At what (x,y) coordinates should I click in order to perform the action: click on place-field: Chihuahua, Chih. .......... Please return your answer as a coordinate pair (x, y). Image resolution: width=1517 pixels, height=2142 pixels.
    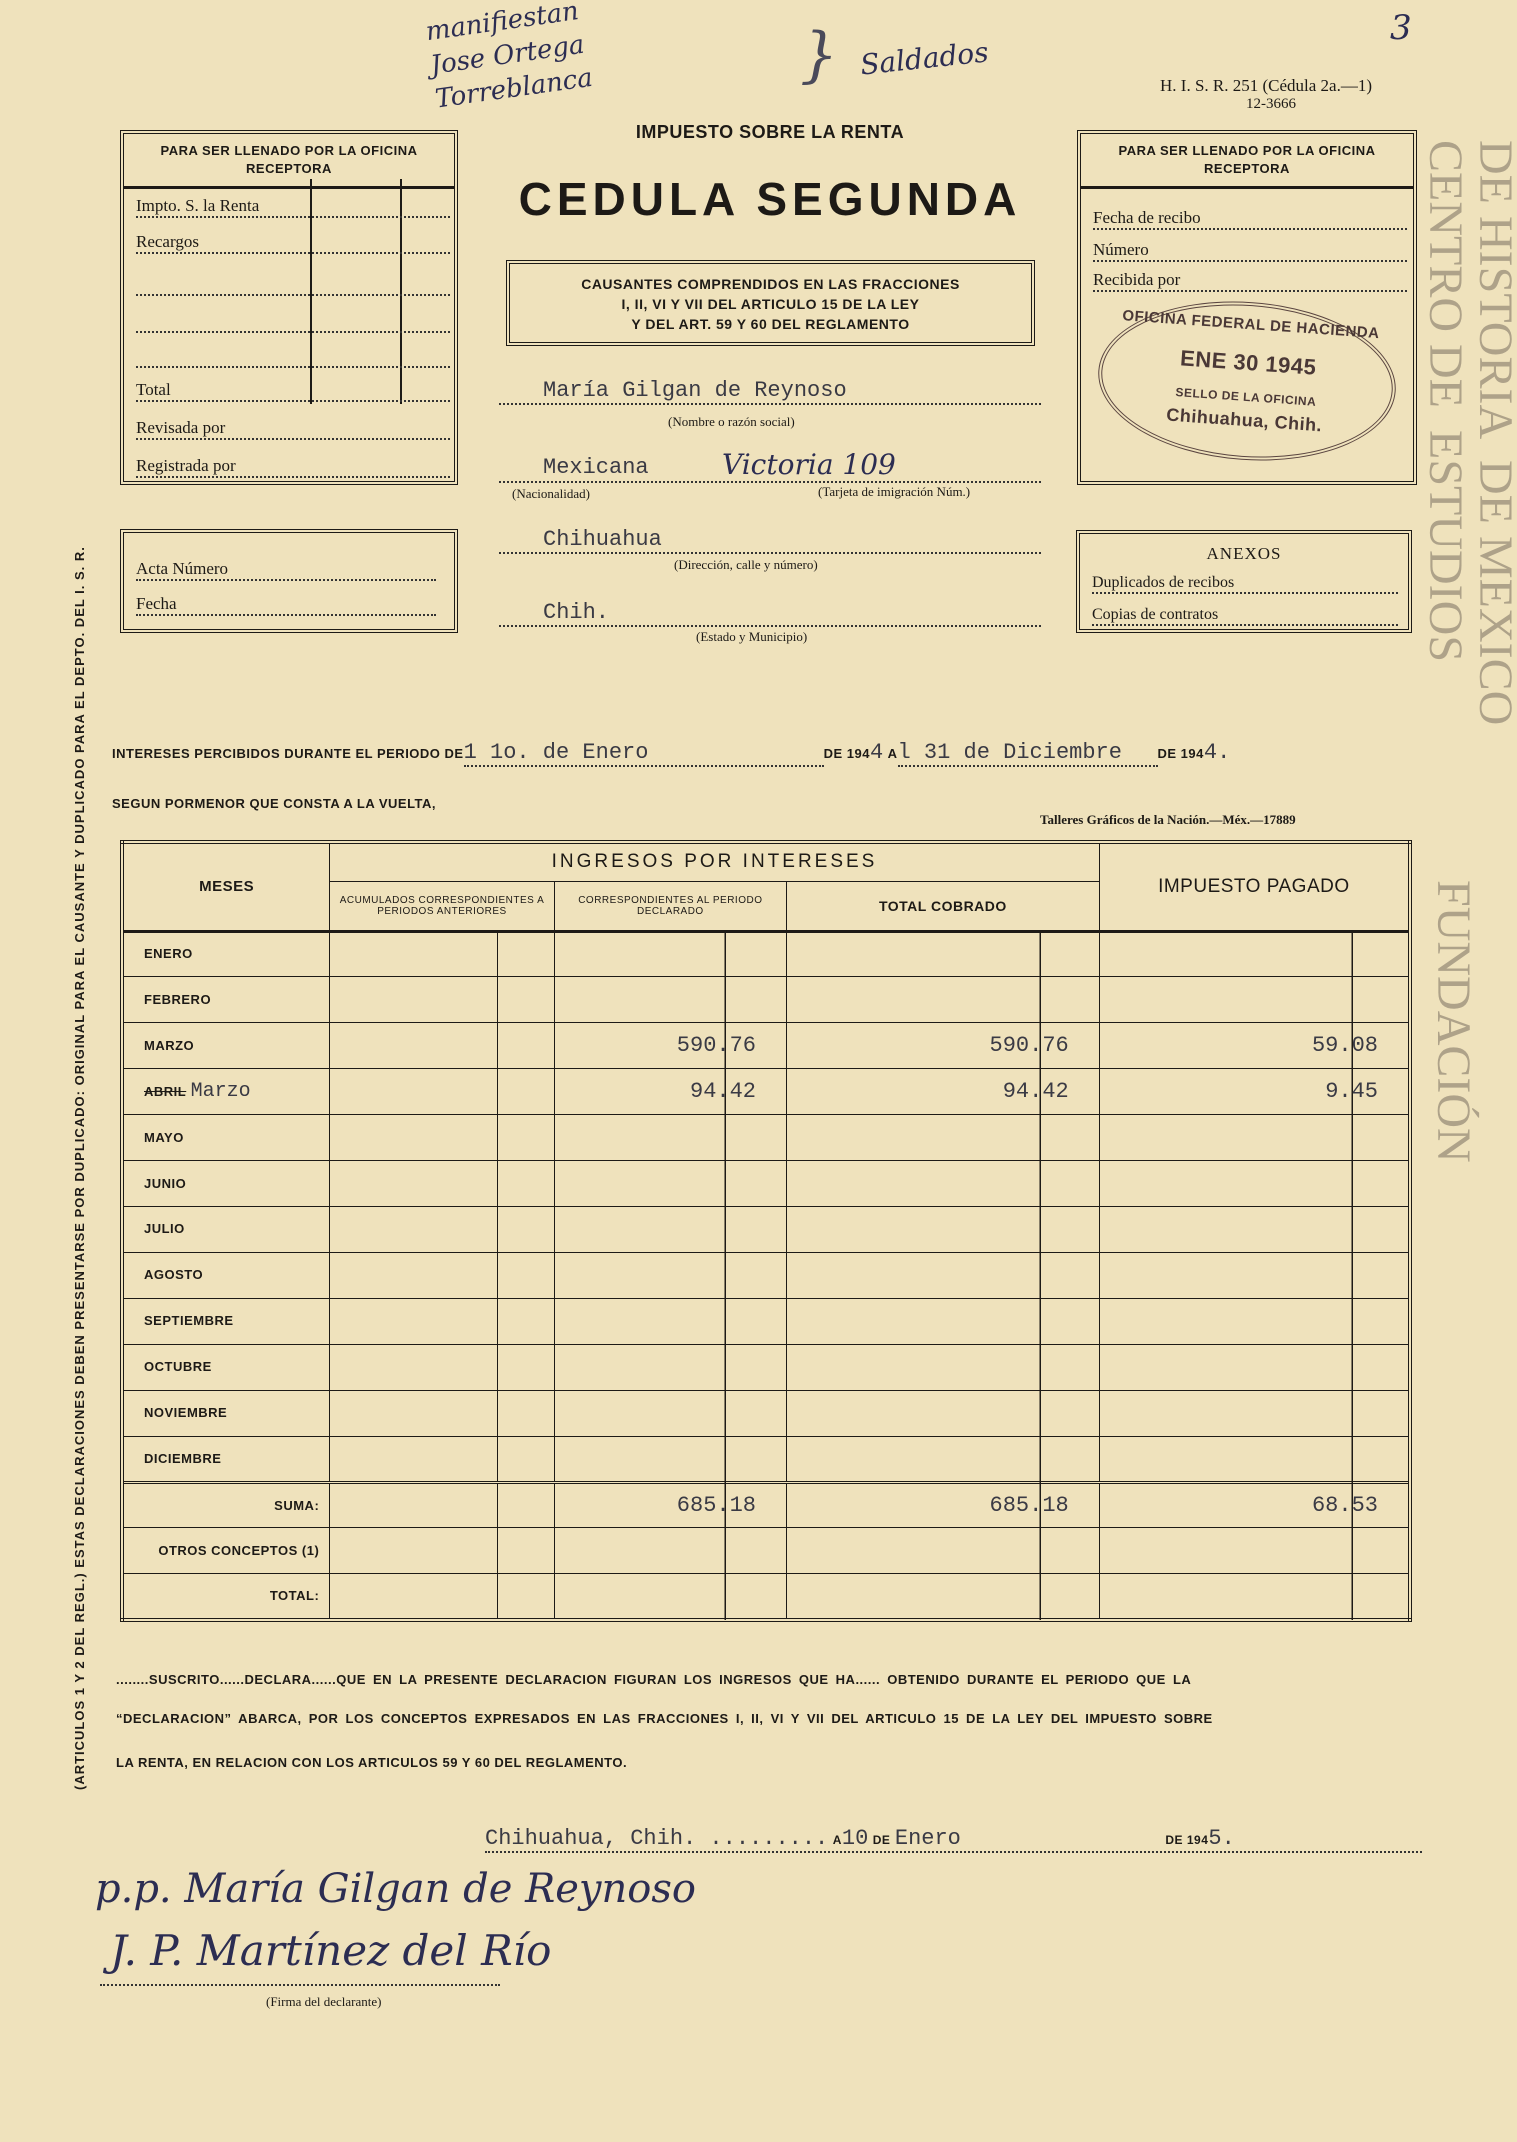
    Looking at the image, I should click on (657, 1838).